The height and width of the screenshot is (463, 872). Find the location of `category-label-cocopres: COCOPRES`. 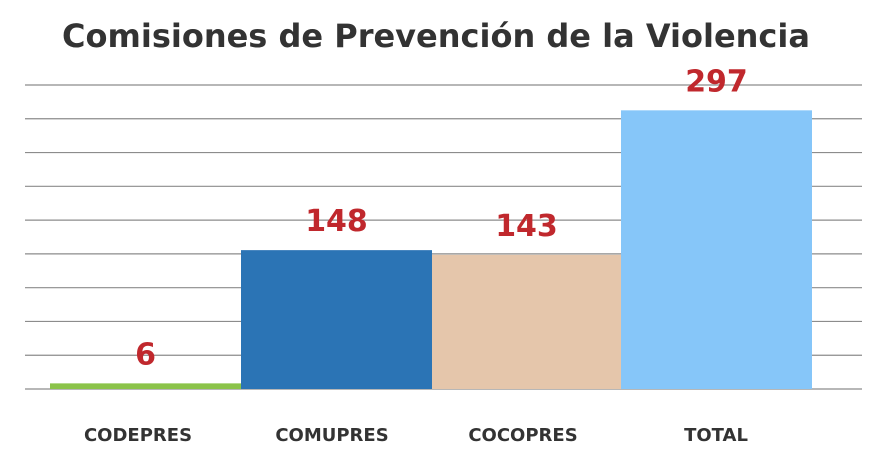

category-label-cocopres: COCOPRES is located at coordinates (522, 435).